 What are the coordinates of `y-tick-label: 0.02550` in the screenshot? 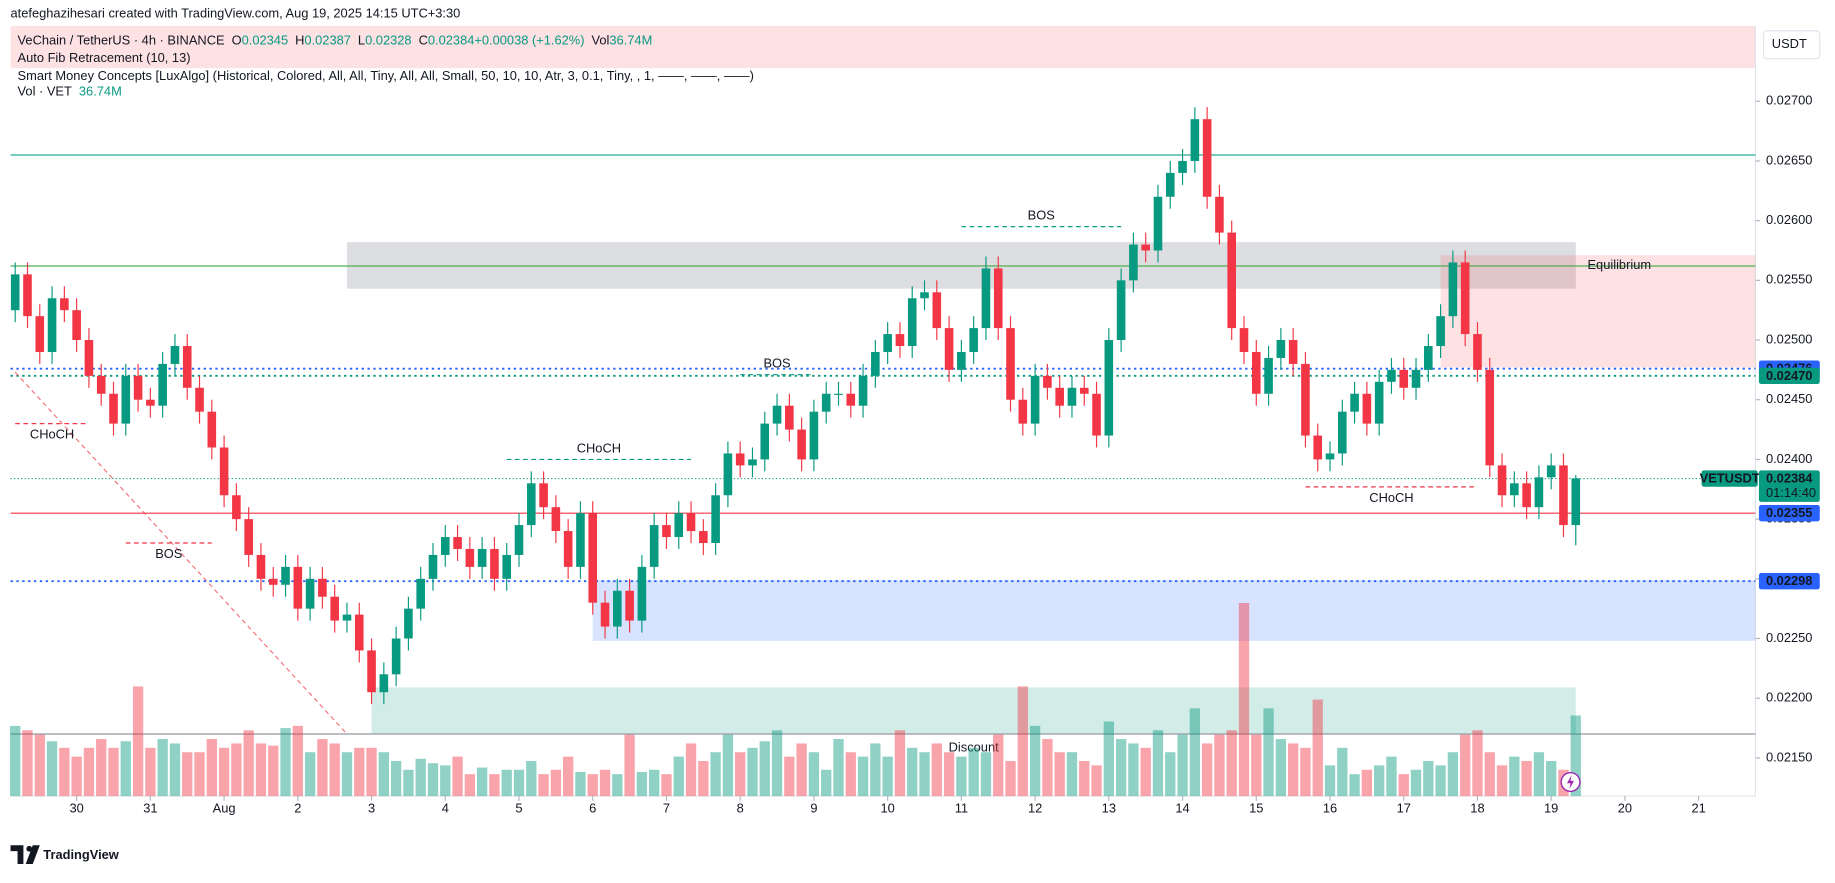 It's located at (1789, 279).